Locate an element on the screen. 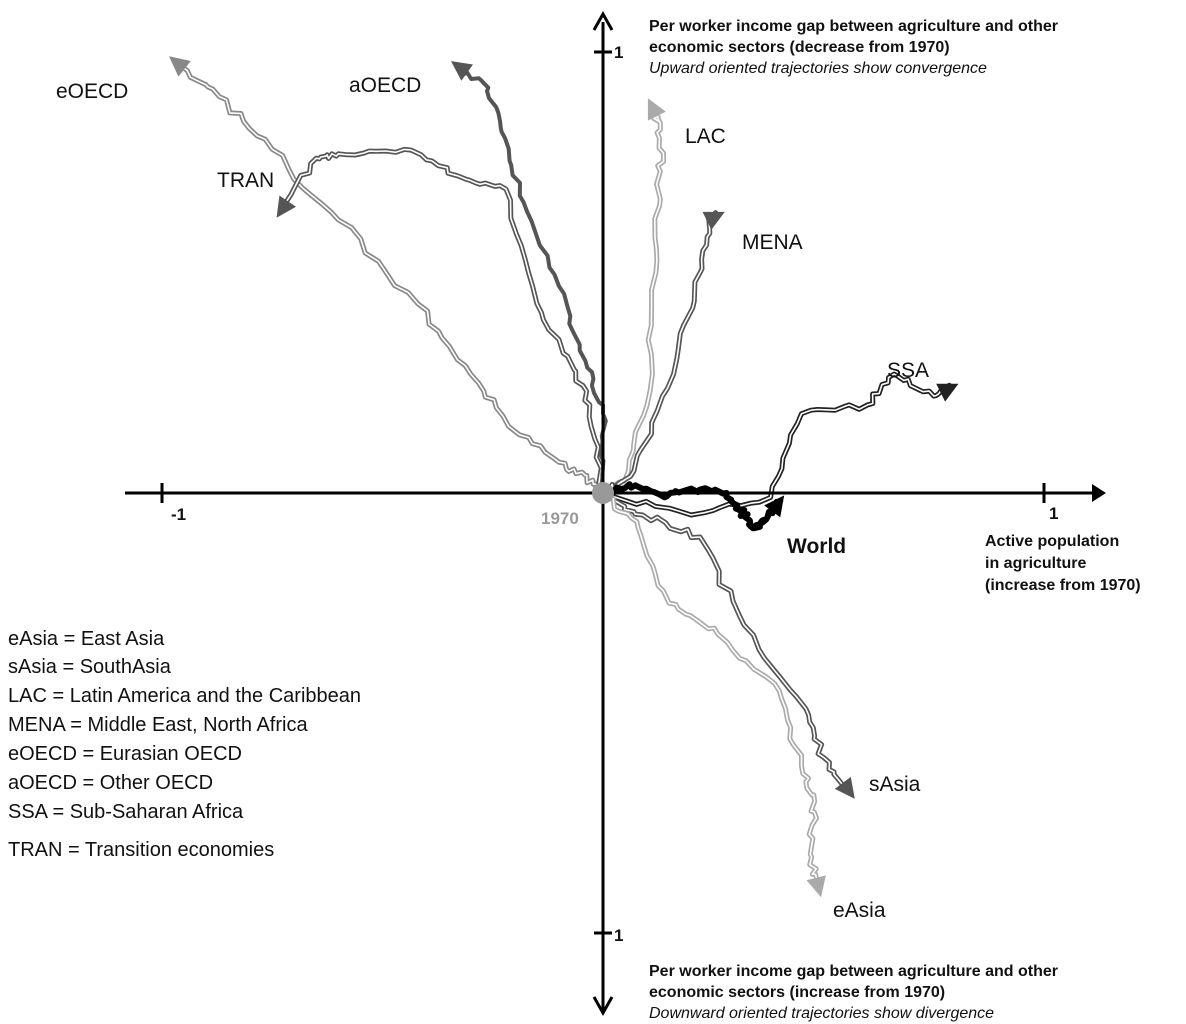 This screenshot has height=1024, width=1186. legend-entry: eAsia = East Asia is located at coordinates (86, 639).